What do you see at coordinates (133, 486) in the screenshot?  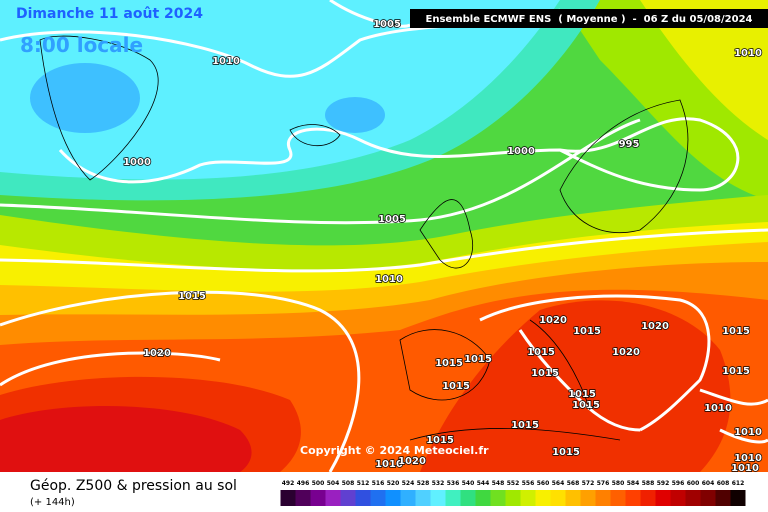 I see `legend-title: Géop. Z500 & pression au sol` at bounding box center [133, 486].